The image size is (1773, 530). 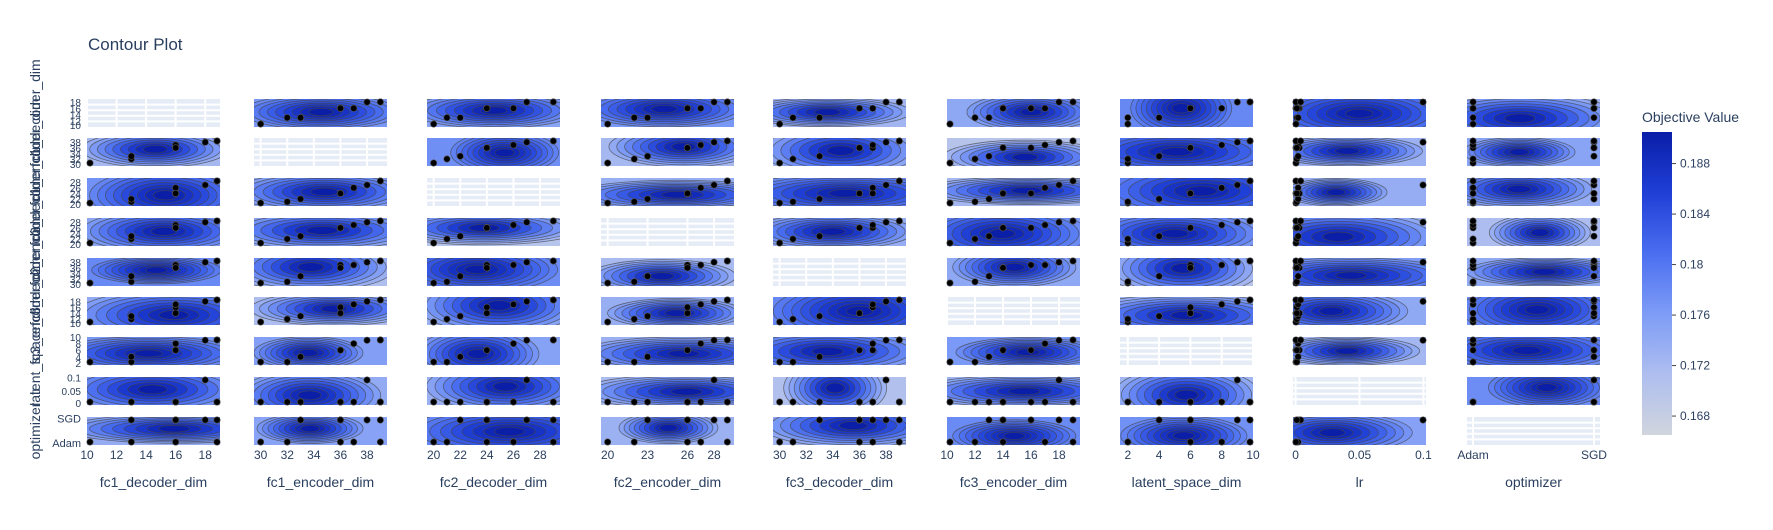 I want to click on x-tick-label: 26, so click(x=514, y=455).